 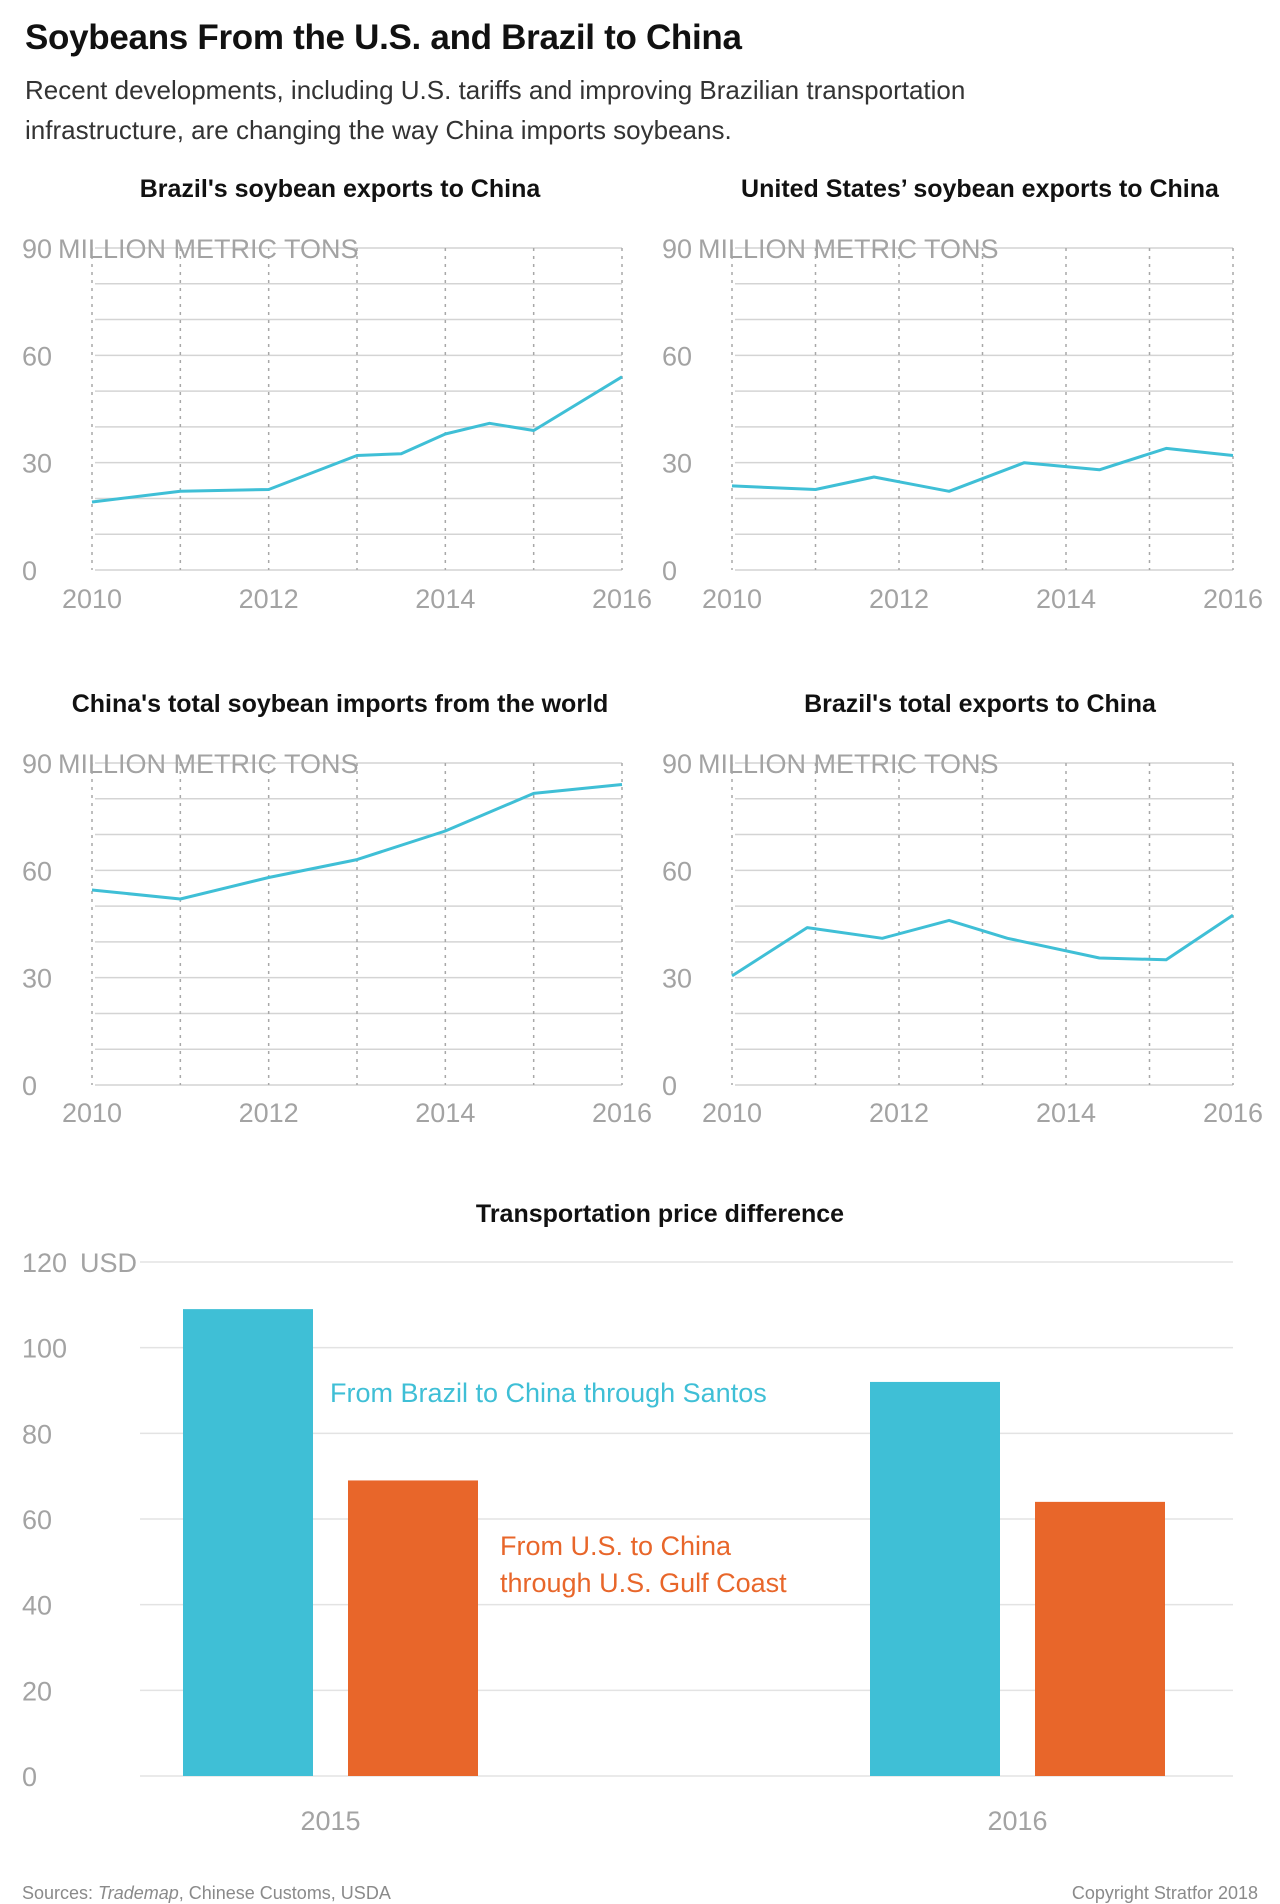 What do you see at coordinates (108, 1263) in the screenshot?
I see `y-axis-unit-label: USD` at bounding box center [108, 1263].